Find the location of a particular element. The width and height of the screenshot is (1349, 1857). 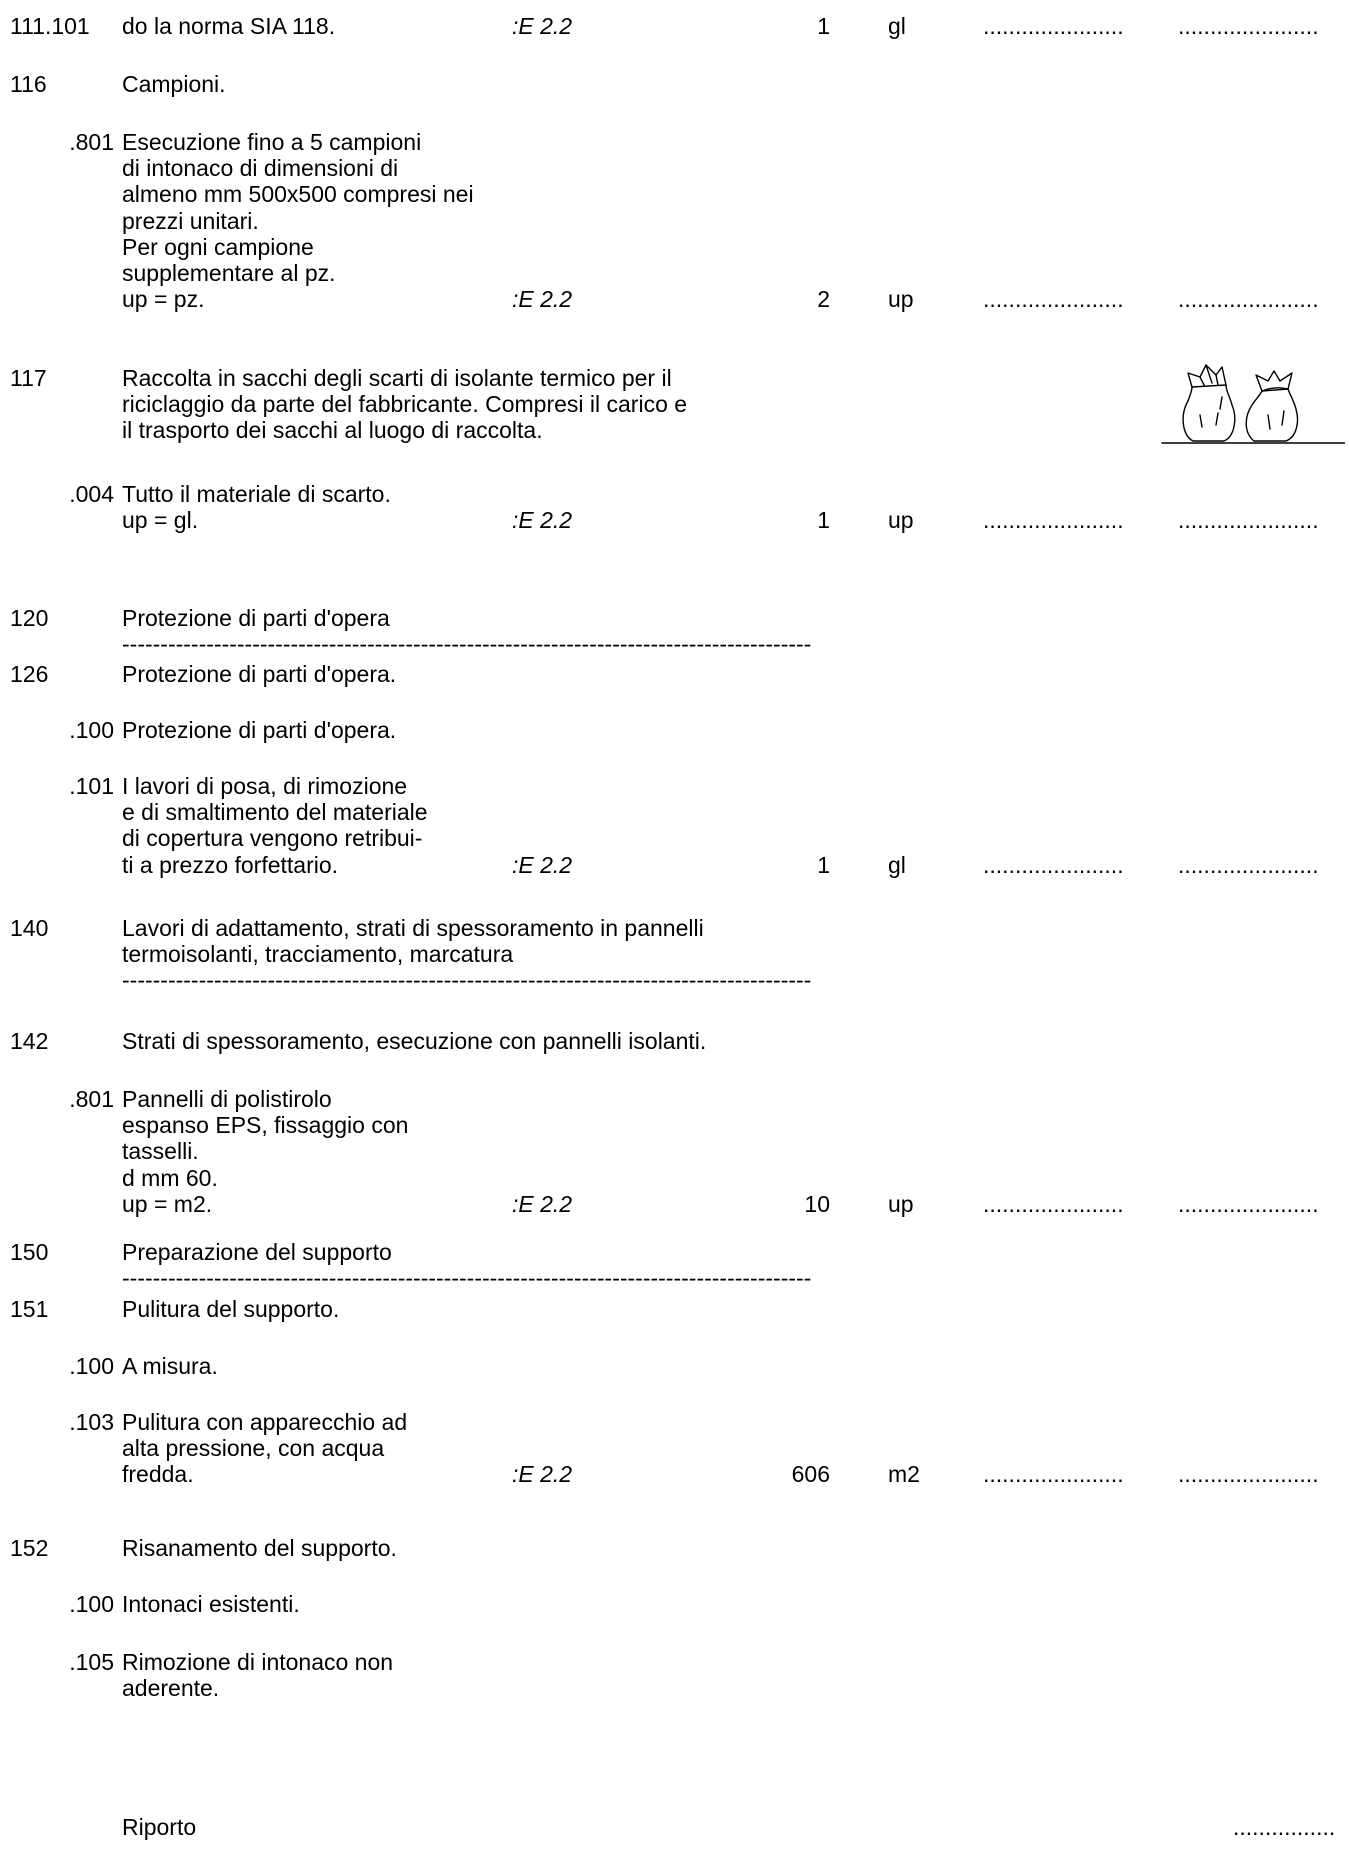

item-code: 150 is located at coordinates (29, 1252).